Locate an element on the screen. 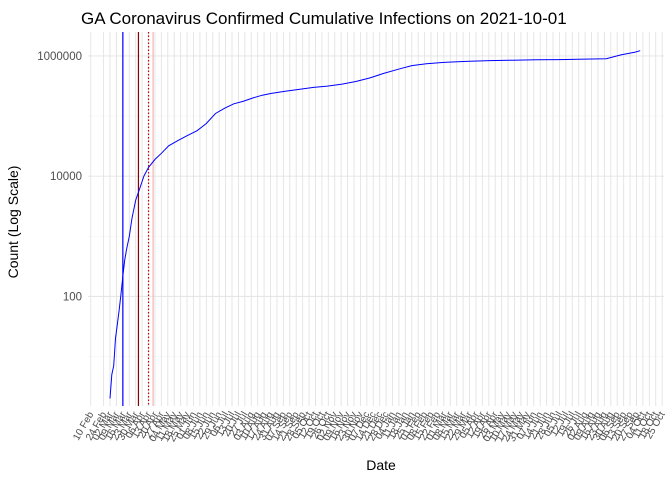 The width and height of the screenshot is (672, 480). y-tick-labels: 100 10000 1000000 is located at coordinates (59, 177).